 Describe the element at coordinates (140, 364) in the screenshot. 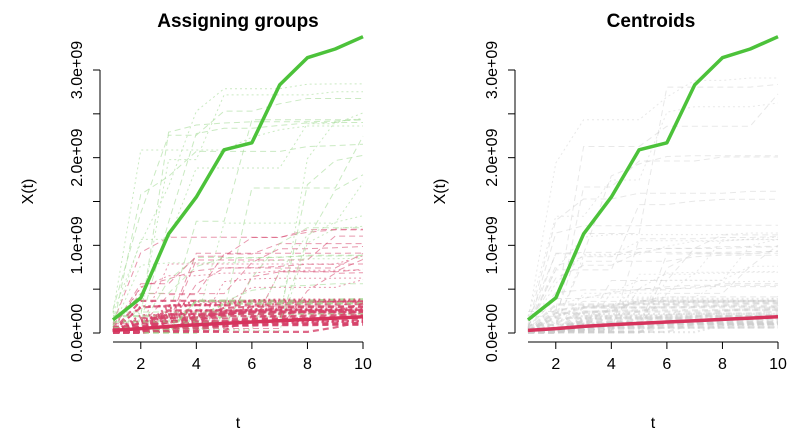

I see `x-tick-label: 2` at that location.